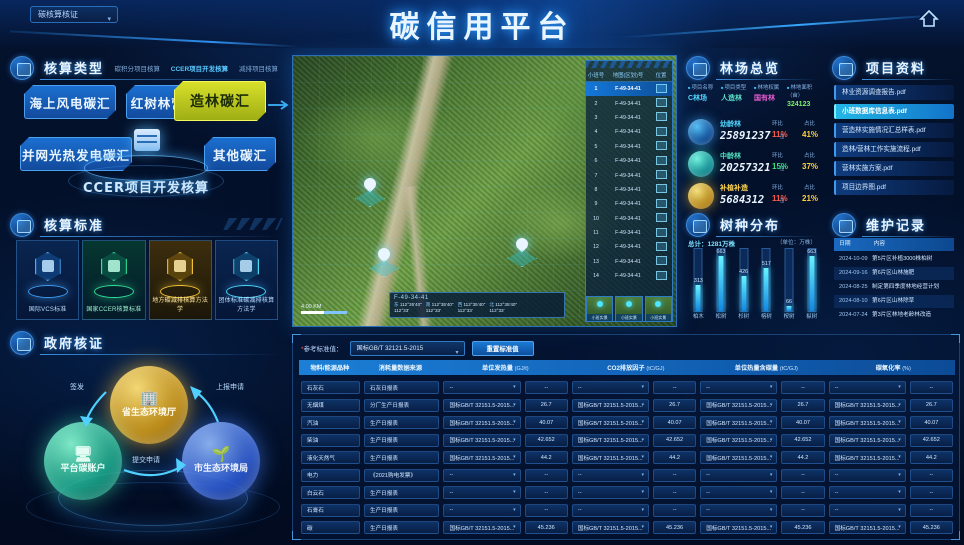 The width and height of the screenshot is (964, 545). Describe the element at coordinates (894, 187) in the screenshot. I see `document-item: 项目边界图.pdf` at that location.